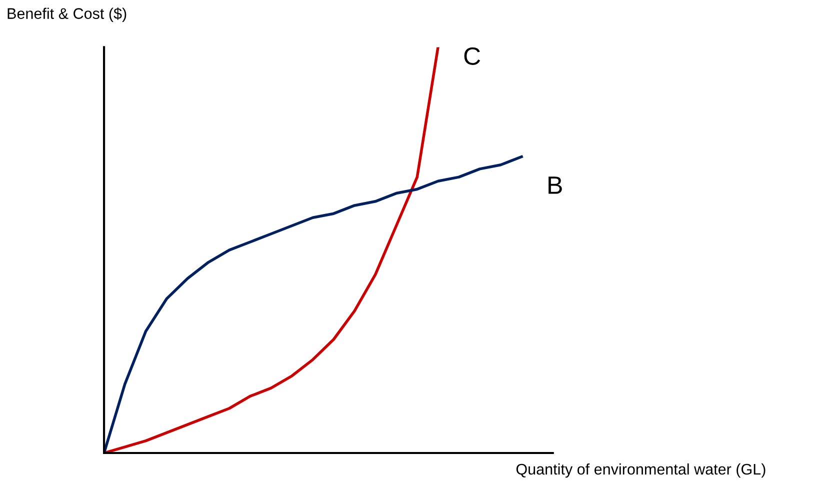  What do you see at coordinates (472, 56) in the screenshot?
I see `series-label: C` at bounding box center [472, 56].